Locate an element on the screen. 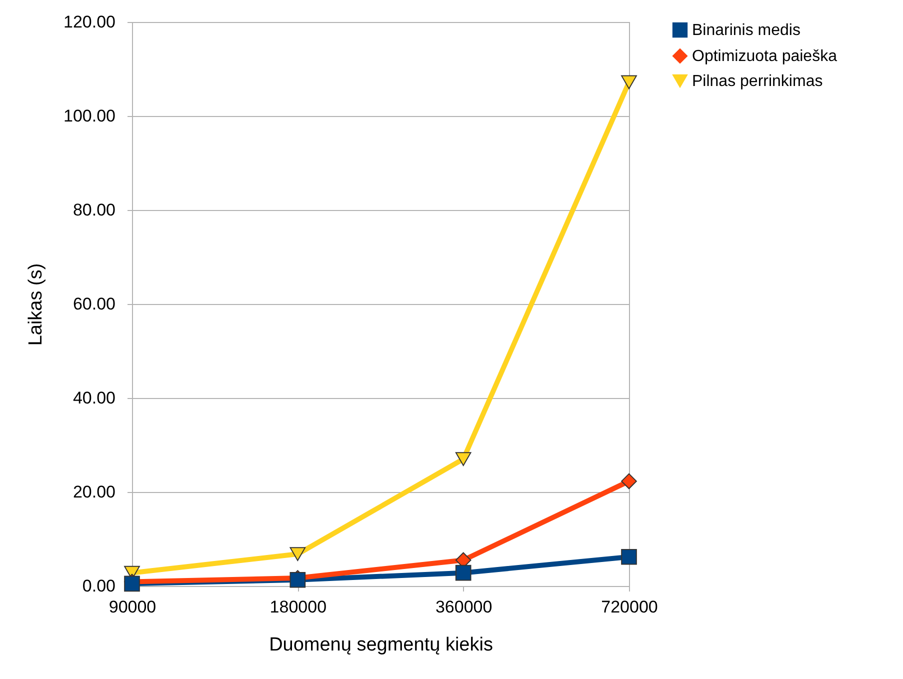 This screenshot has width=903, height=679. x-tick-label: 90000 is located at coordinates (132, 607).